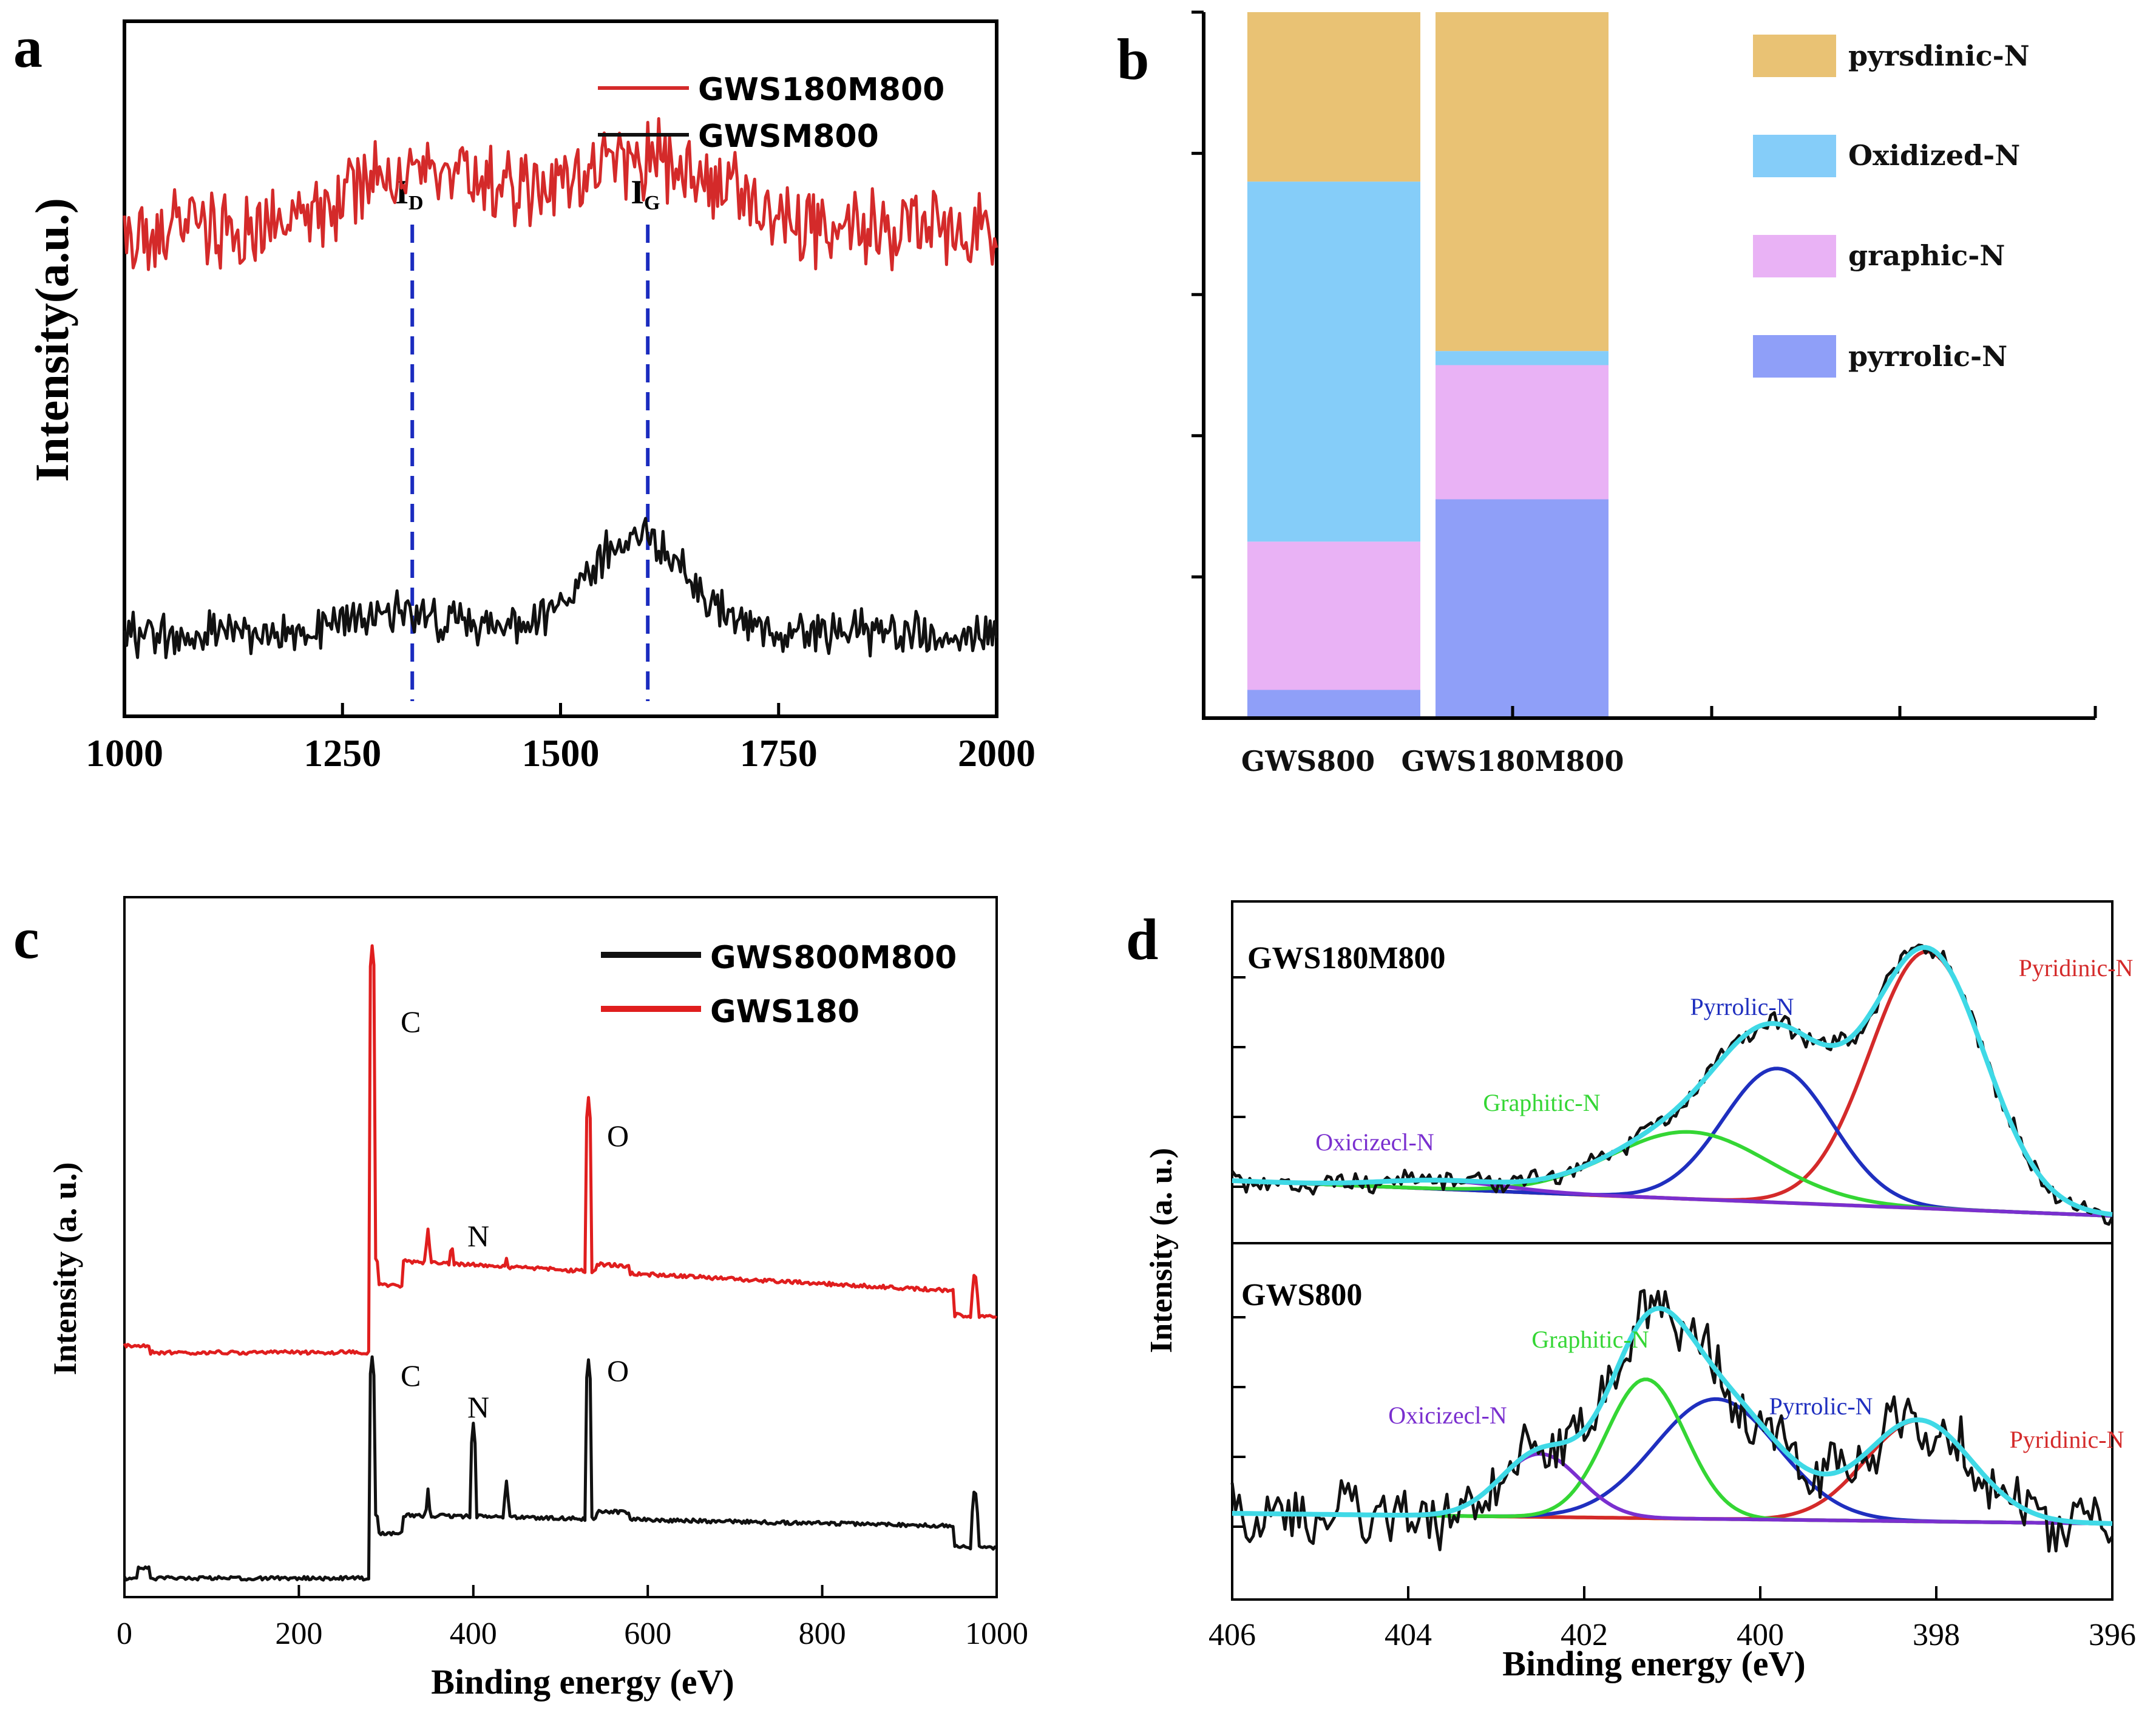  What do you see at coordinates (1333, 704) in the screenshot?
I see `bar-segment-gws800-pyrrolic-n` at bounding box center [1333, 704].